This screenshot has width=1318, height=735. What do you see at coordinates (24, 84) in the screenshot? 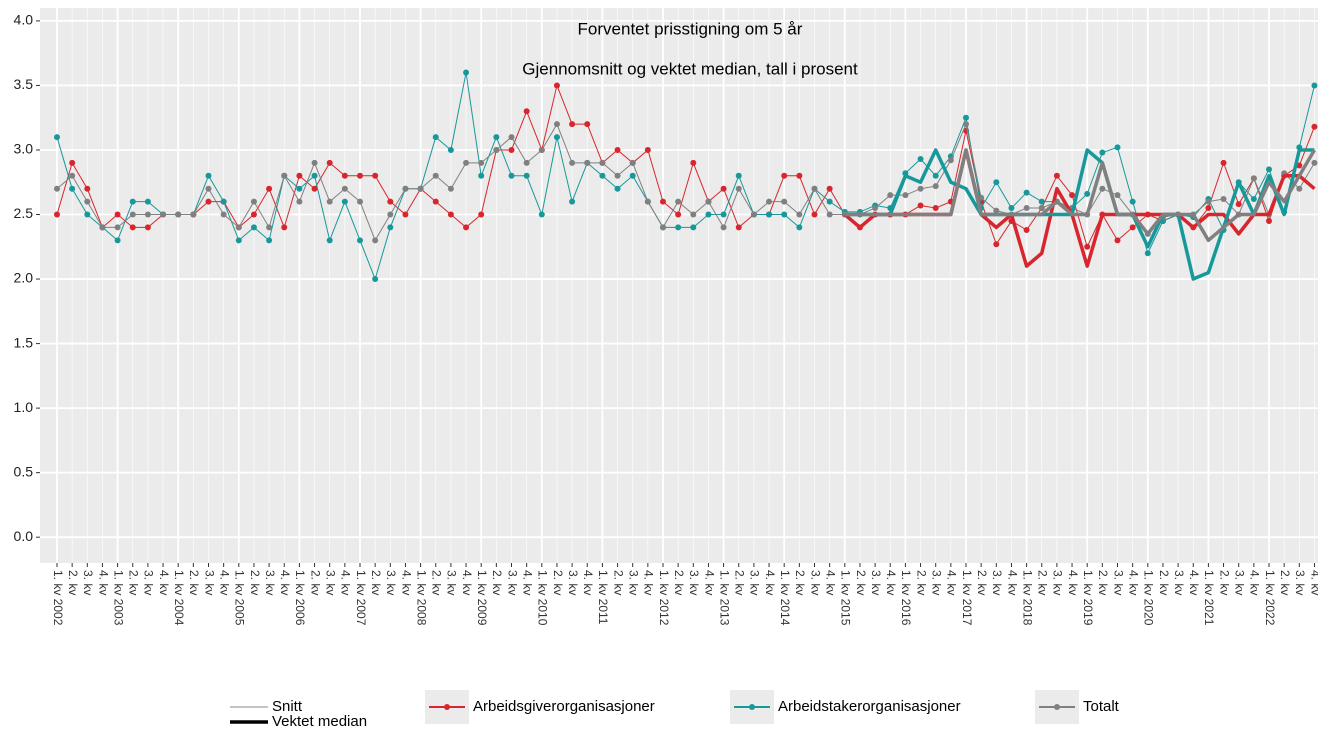
I see `y-tick-label: 3.5` at bounding box center [24, 84].